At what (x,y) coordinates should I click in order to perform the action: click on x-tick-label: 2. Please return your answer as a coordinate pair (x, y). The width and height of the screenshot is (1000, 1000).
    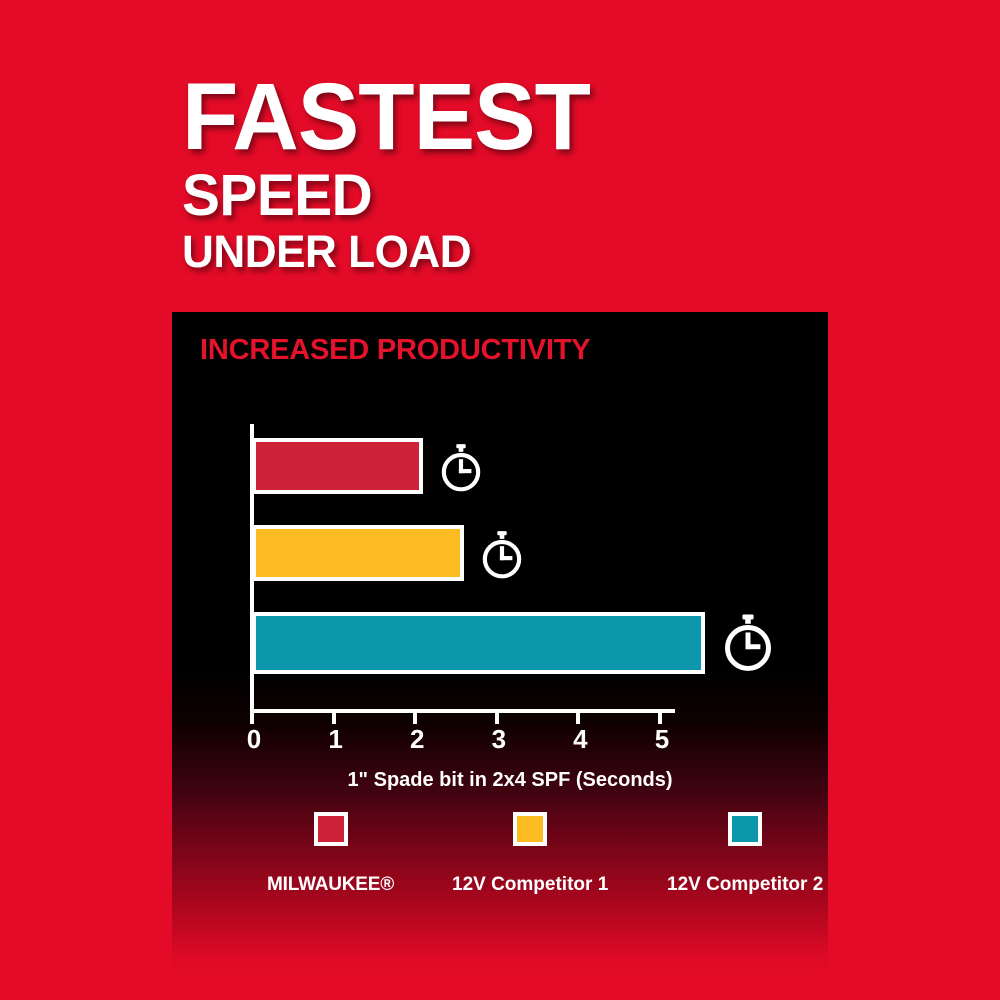
    Looking at the image, I should click on (417, 739).